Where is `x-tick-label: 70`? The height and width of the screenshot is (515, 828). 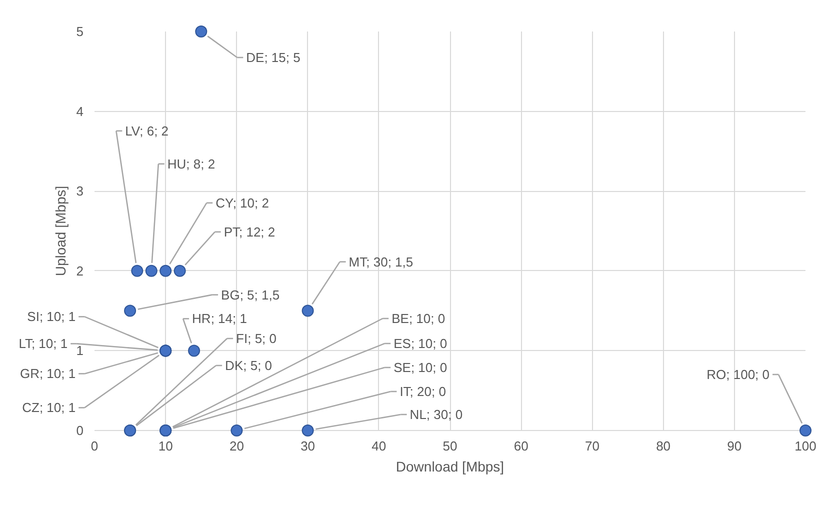 x-tick-label: 70 is located at coordinates (592, 446).